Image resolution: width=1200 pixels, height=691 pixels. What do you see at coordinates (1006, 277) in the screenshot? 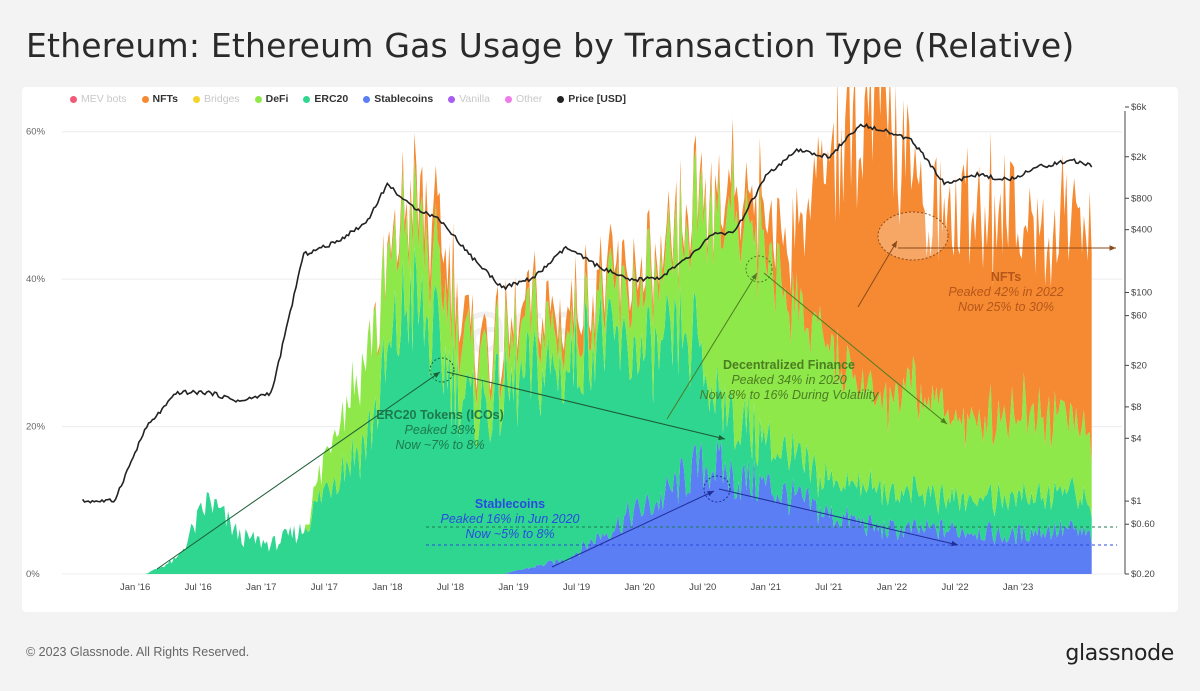
I see `annotation-title: NFTs` at bounding box center [1006, 277].